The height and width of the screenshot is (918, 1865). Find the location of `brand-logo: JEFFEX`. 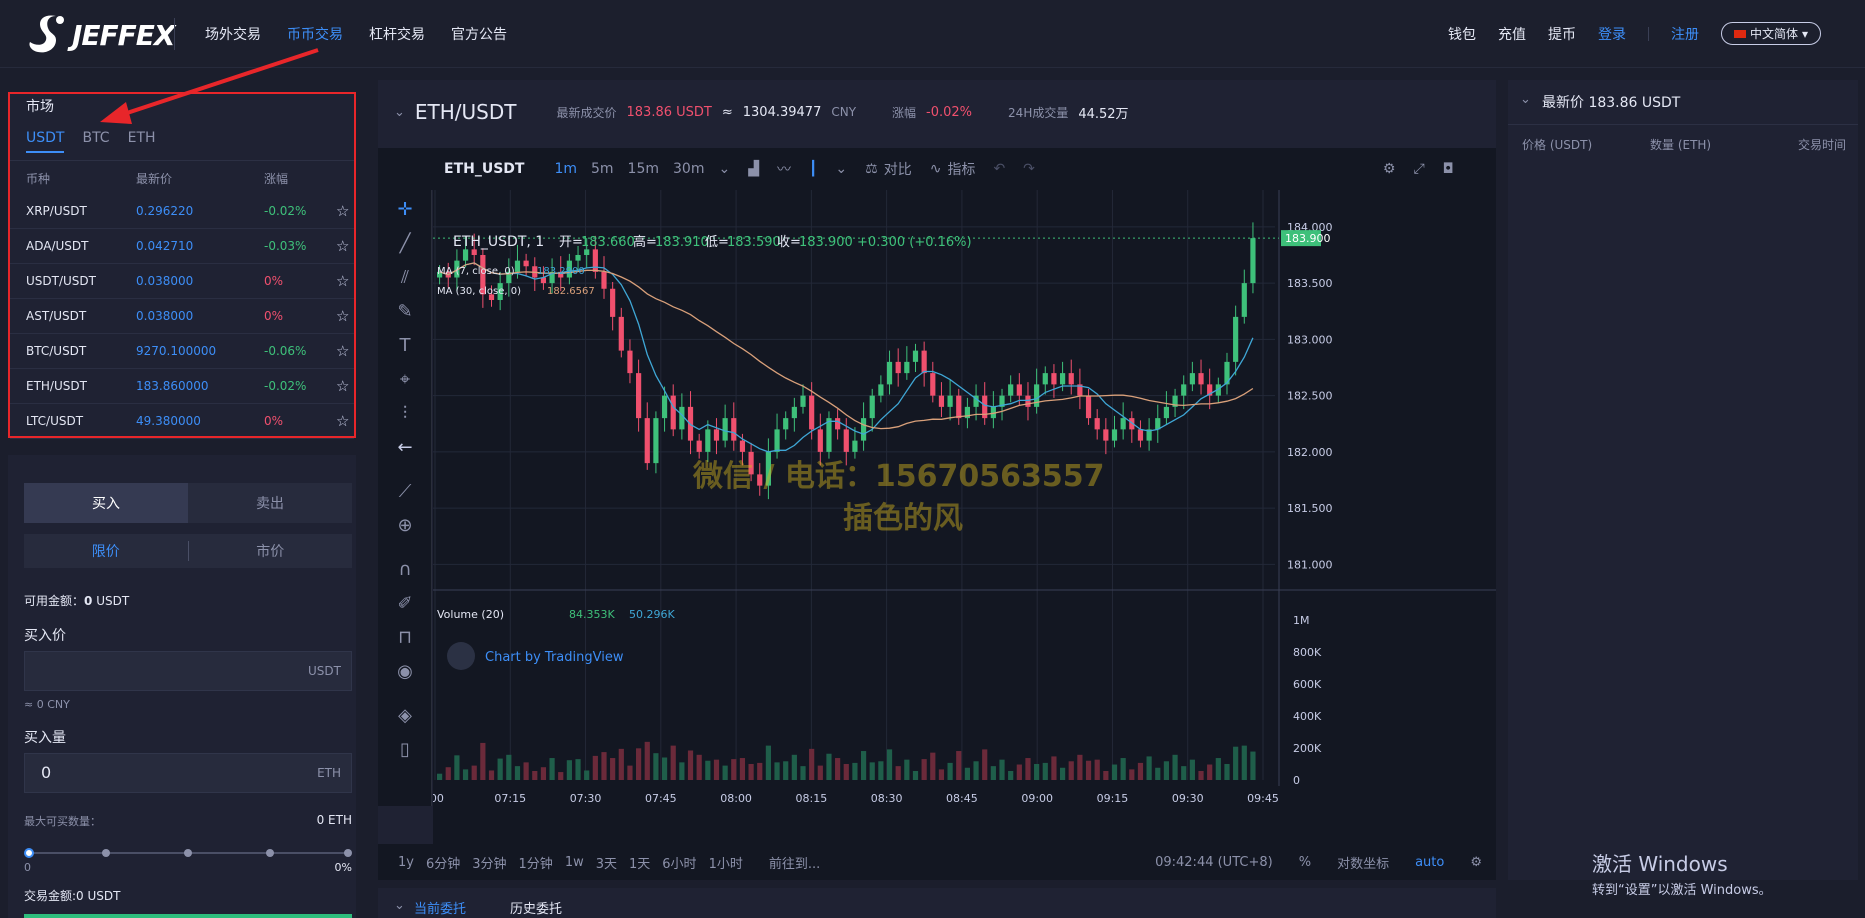

brand-logo: JEFFEX is located at coordinates (101, 35).